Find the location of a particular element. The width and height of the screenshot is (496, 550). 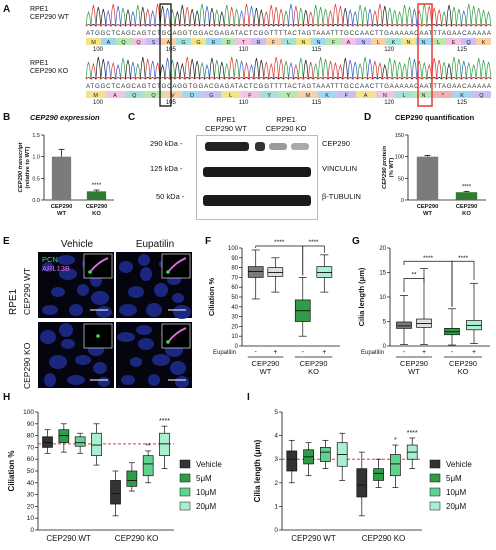

aa-wt-letter: F is located at coordinates (334, 43).